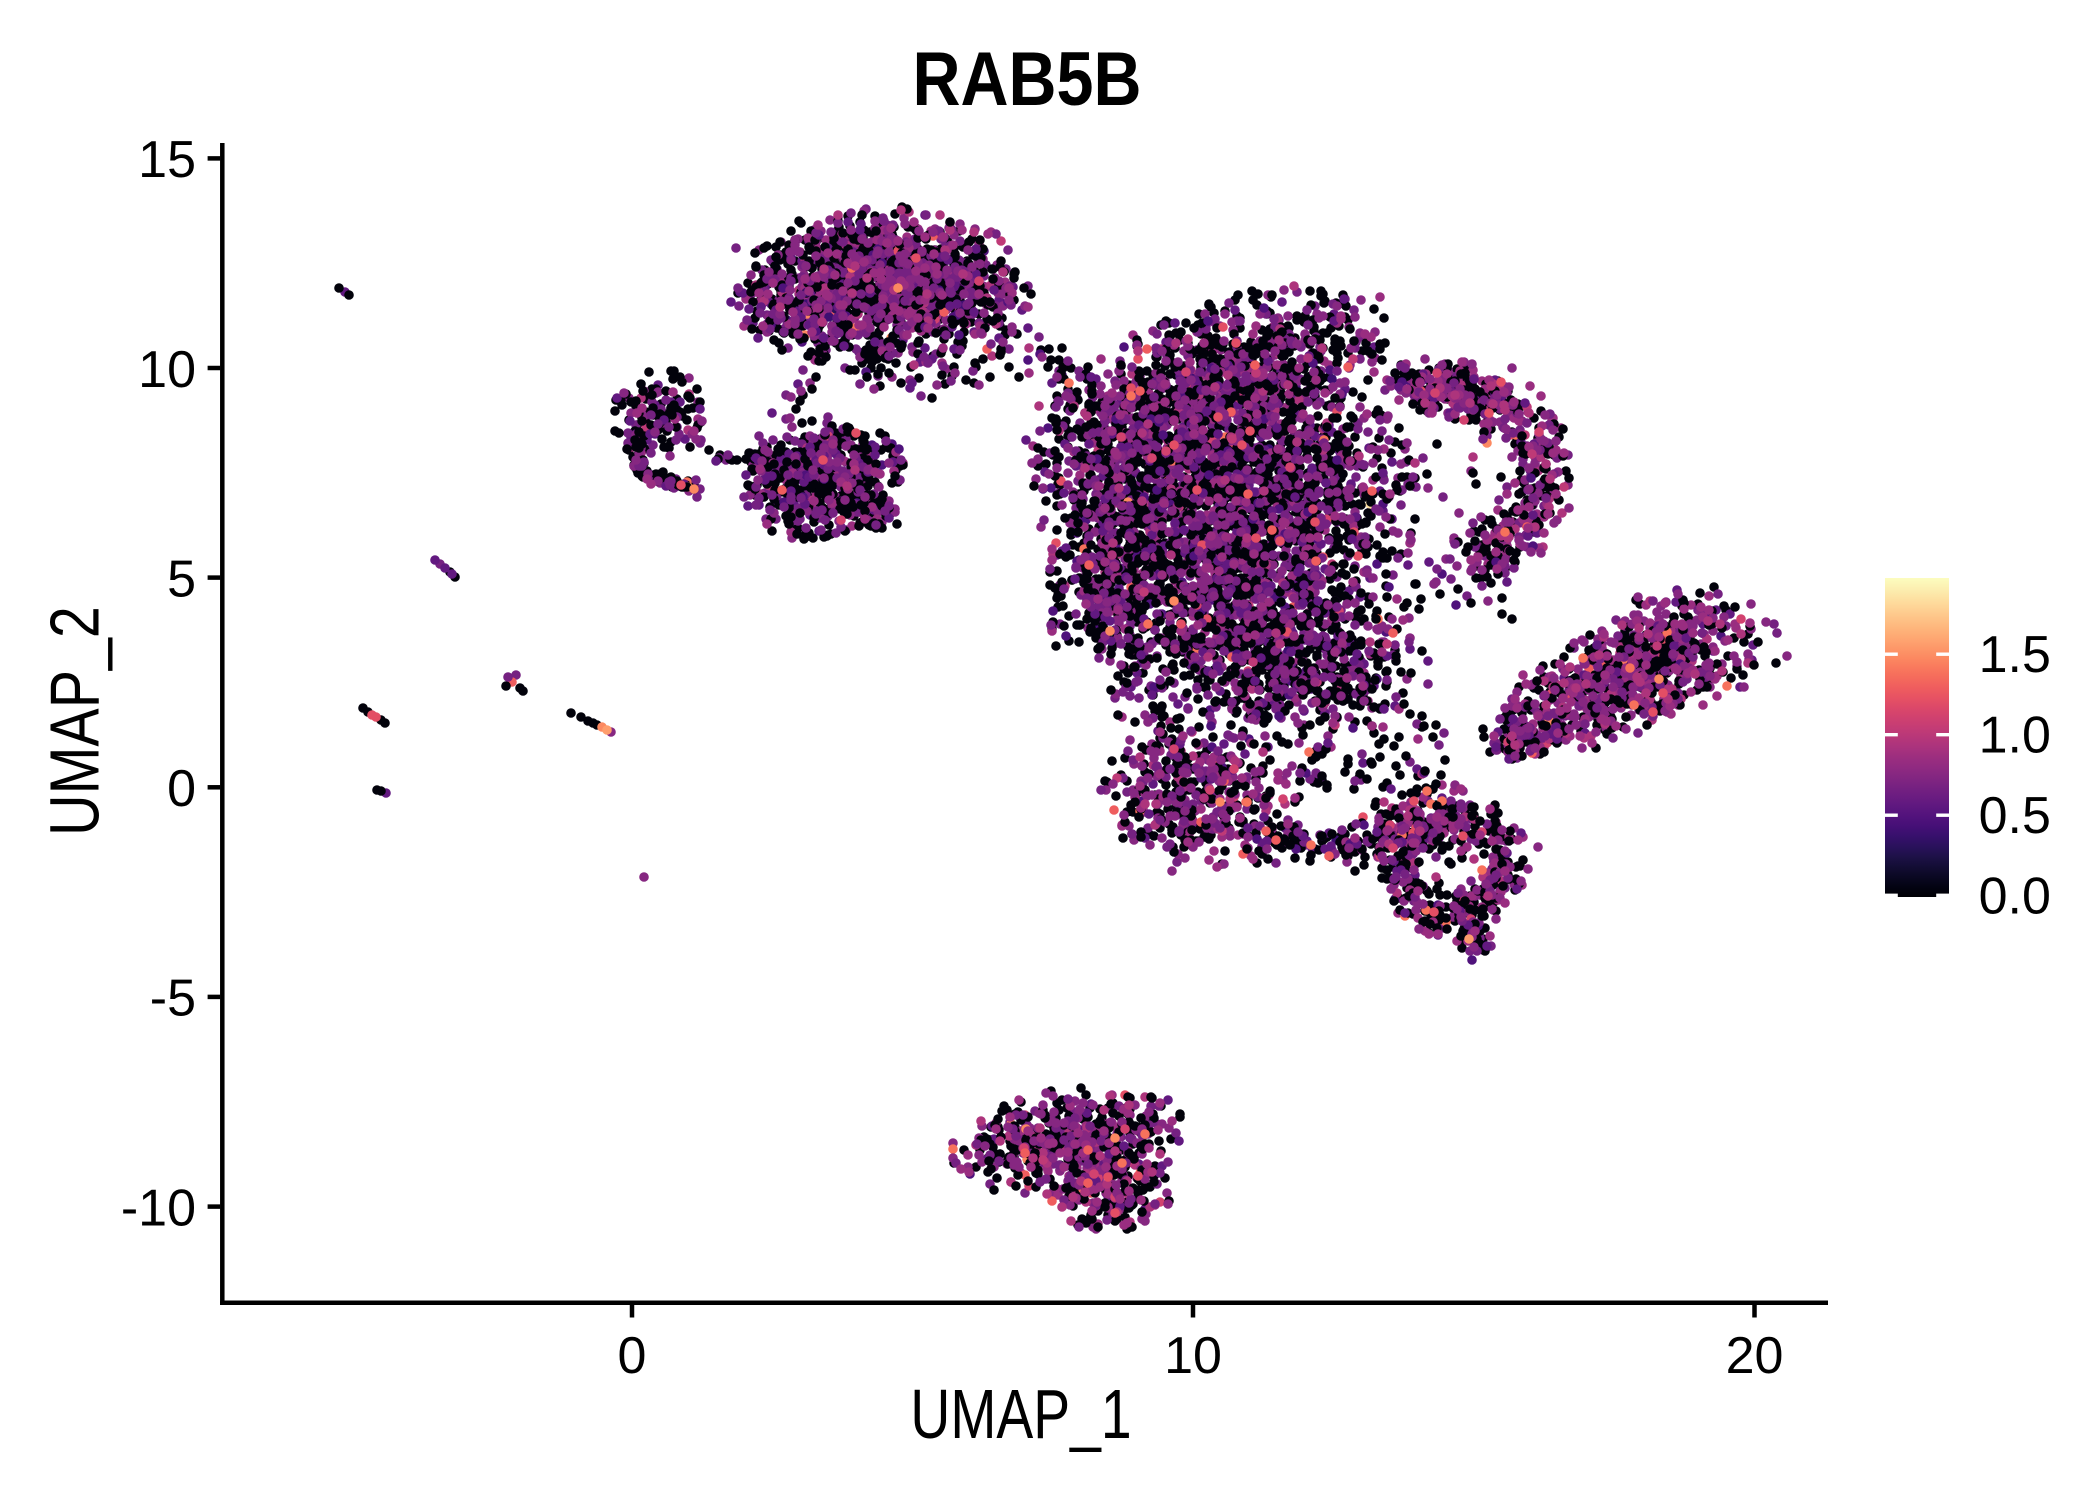  I want to click on svg-text: 15, so click(167, 160).